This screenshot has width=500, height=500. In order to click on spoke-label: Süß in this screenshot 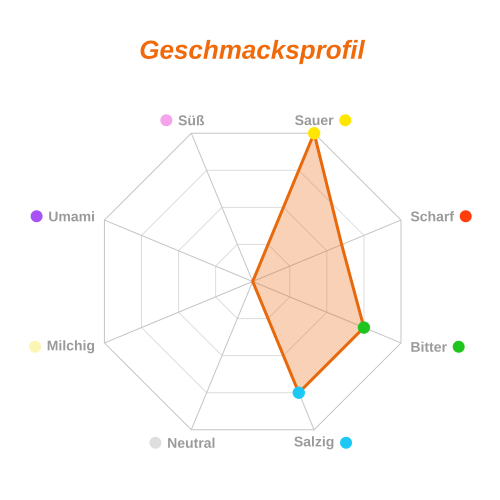, I will do `click(191, 120)`.